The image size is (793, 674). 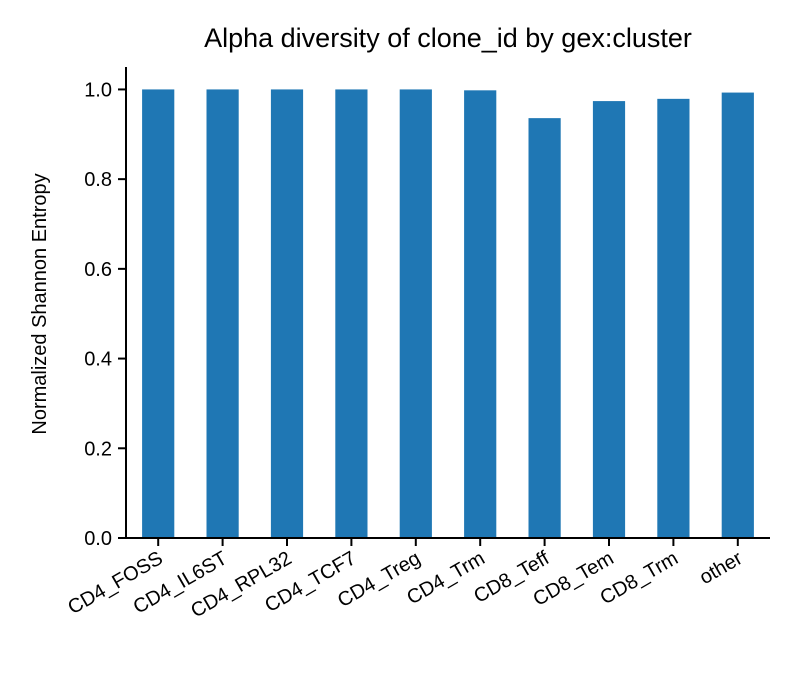 I want to click on bar-cd8-trm, so click(x=673, y=318).